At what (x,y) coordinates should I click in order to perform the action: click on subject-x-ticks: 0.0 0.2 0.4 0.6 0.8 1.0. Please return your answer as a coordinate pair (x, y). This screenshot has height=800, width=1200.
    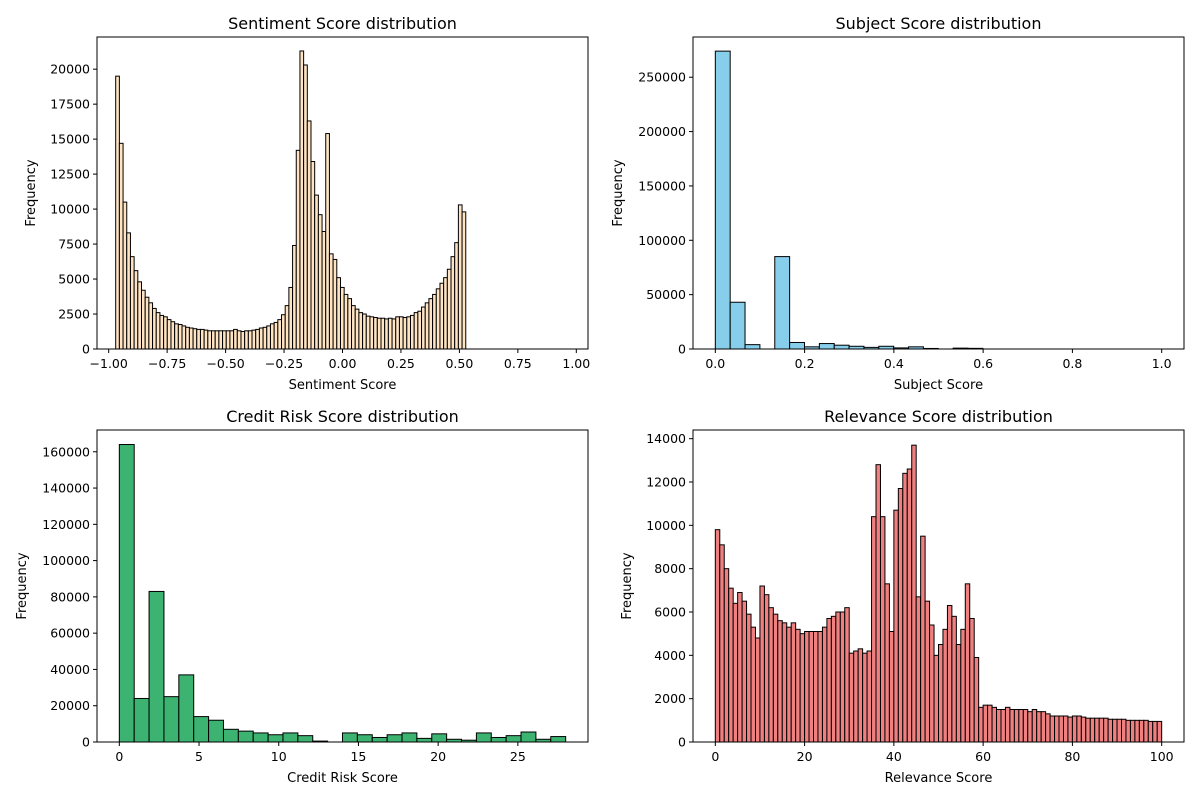
    Looking at the image, I should click on (938, 360).